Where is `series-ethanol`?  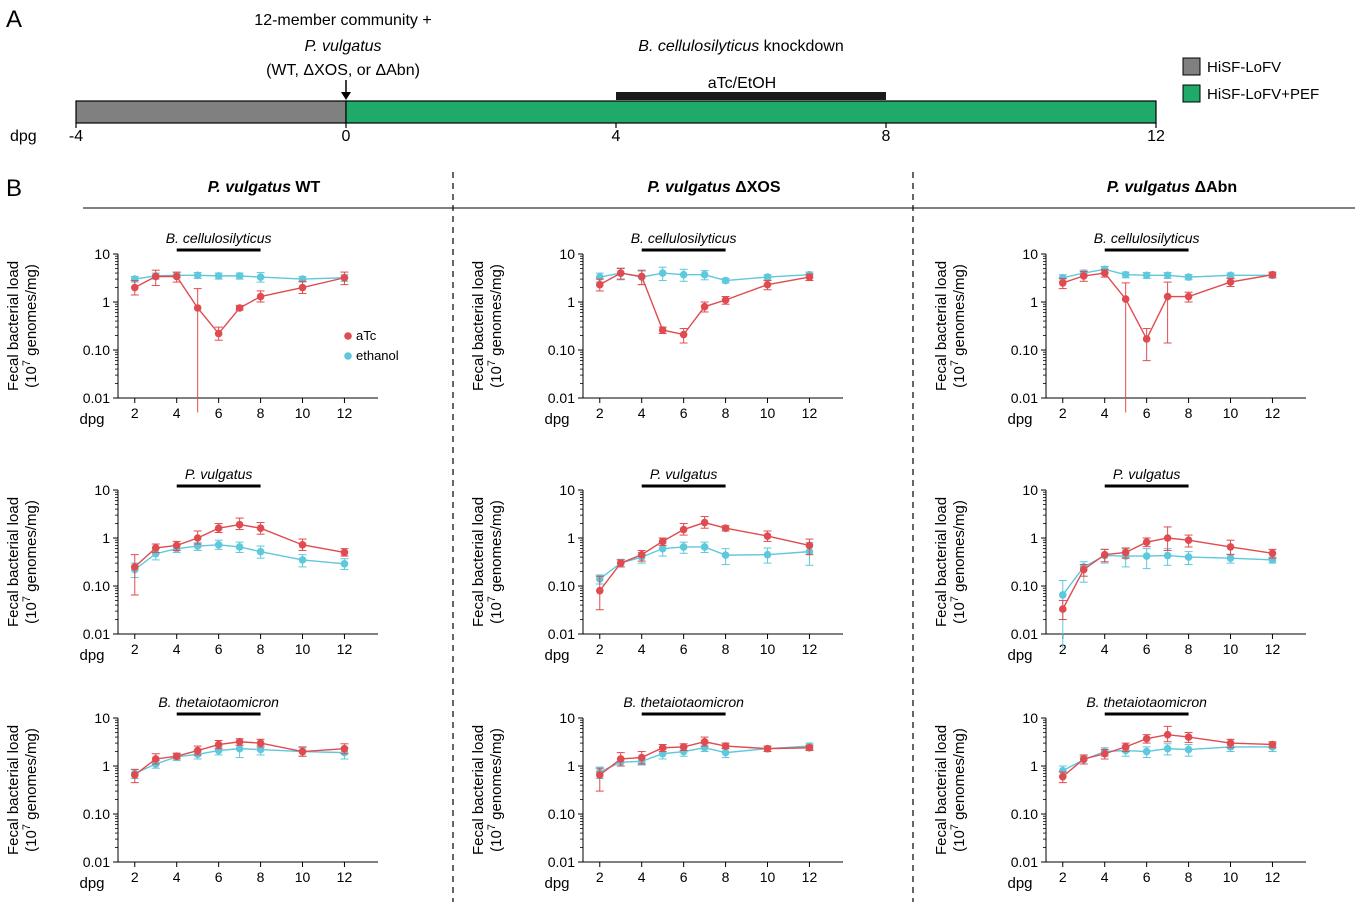
series-ethanol is located at coordinates (1167, 759).